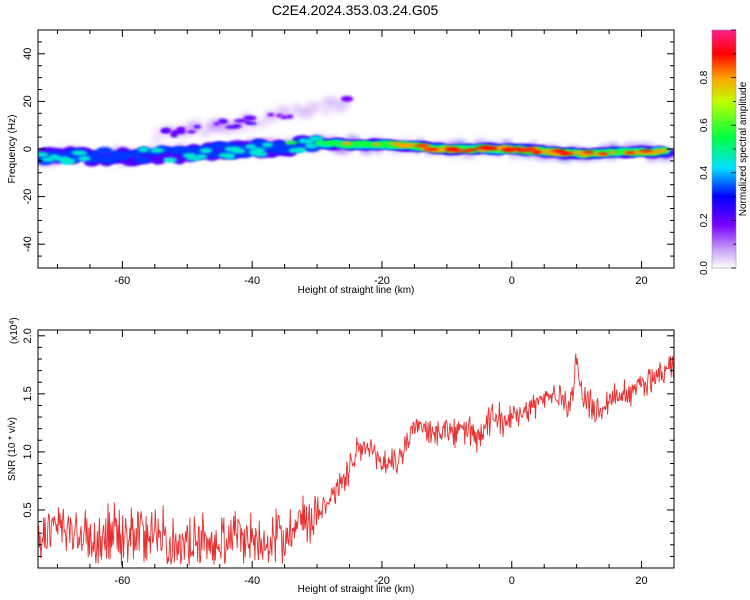 The image size is (750, 600). Describe the element at coordinates (356, 589) in the screenshot. I see `snr-x-axis-label: Height of straight line (km)` at that location.